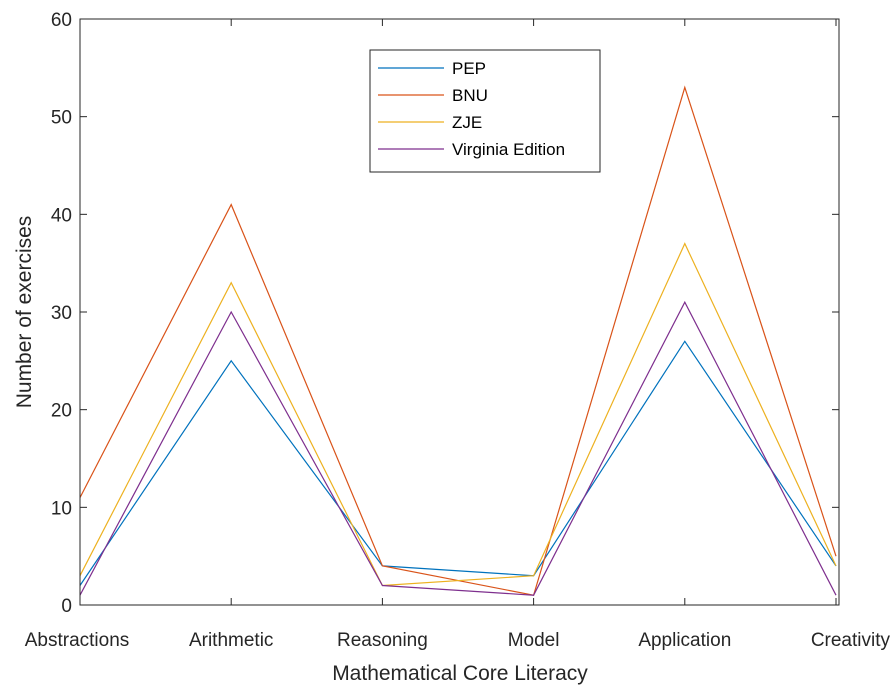 The image size is (895, 688). What do you see at coordinates (61, 215) in the screenshot?
I see `y-tick-label: 40` at bounding box center [61, 215].